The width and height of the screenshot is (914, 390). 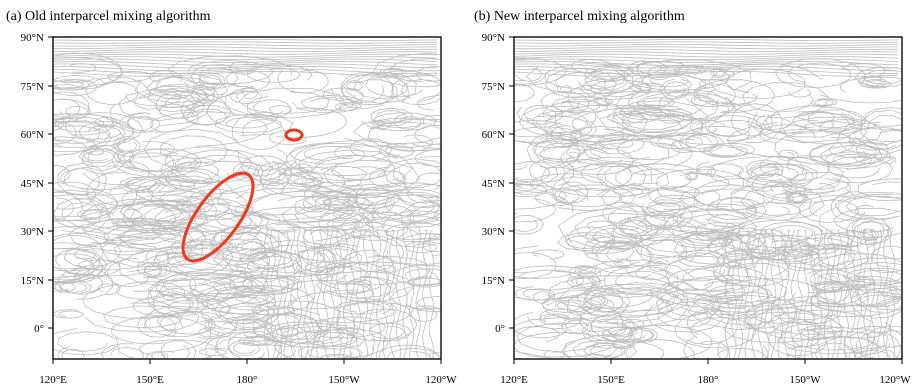 What do you see at coordinates (32, 87) in the screenshot?
I see `panel-a-lat-label-75n: 75°N` at bounding box center [32, 87].